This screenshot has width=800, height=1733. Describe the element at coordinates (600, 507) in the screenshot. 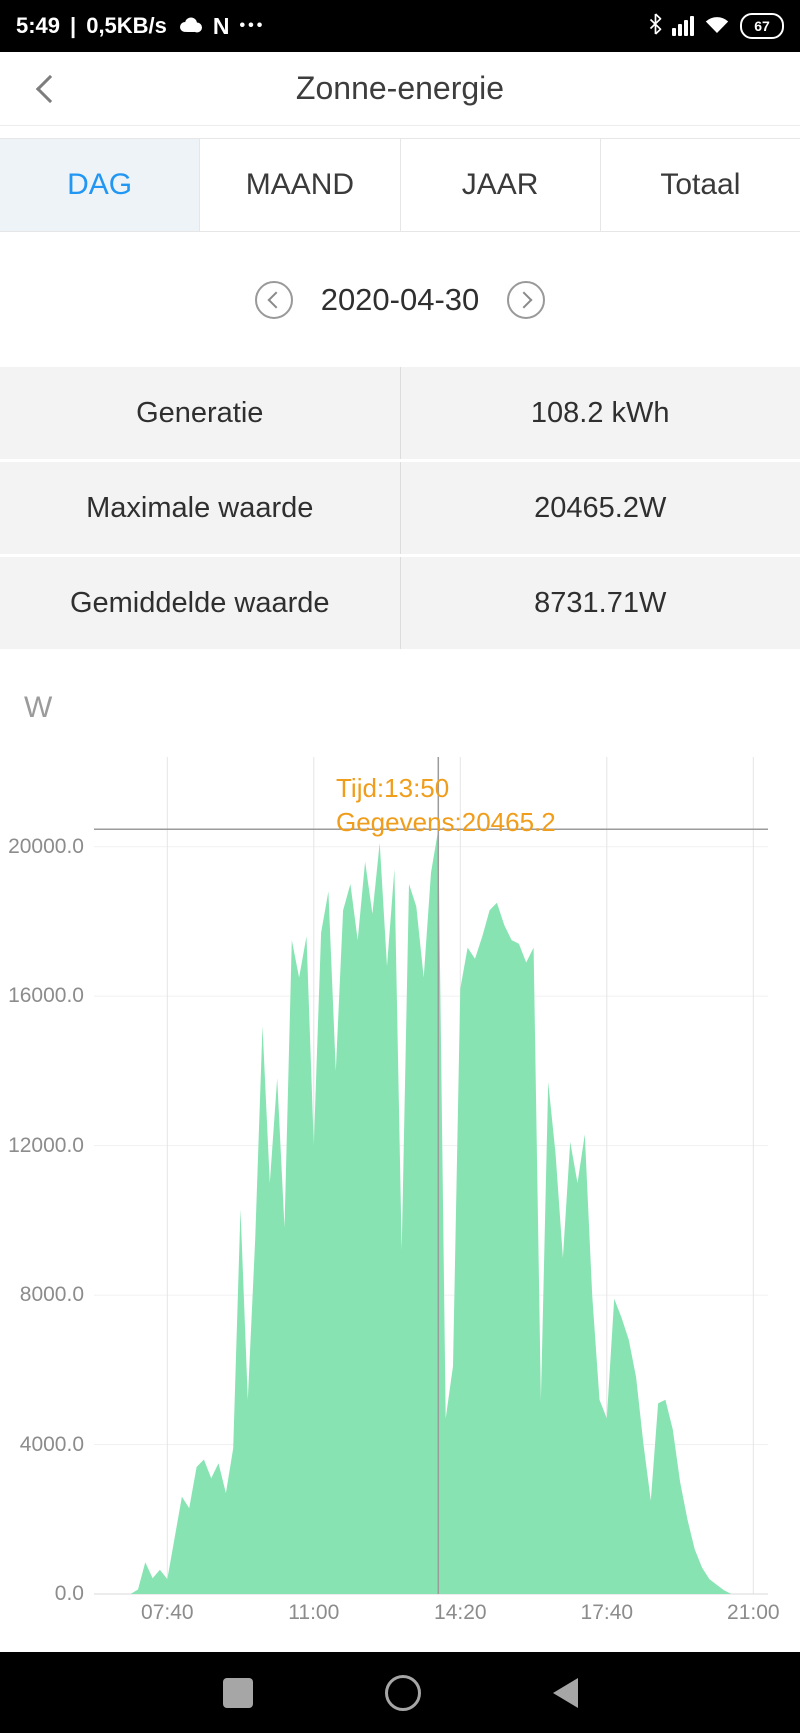

I see `stat-value: 20465.2W` at that location.